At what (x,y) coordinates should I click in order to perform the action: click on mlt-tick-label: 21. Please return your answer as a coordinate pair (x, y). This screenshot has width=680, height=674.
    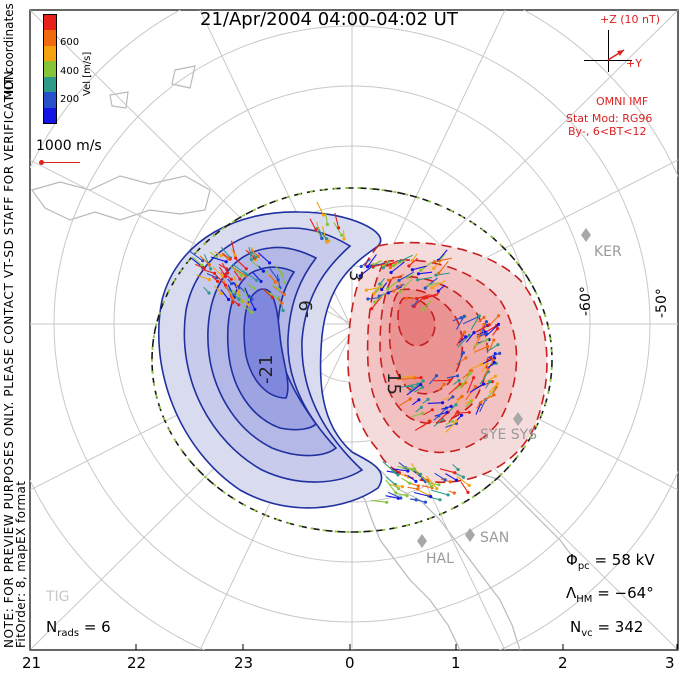
    Looking at the image, I should click on (32, 663).